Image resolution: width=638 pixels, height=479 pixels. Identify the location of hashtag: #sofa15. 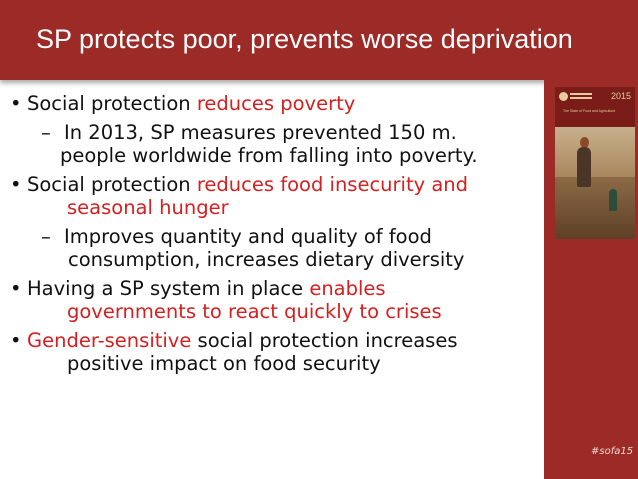
(612, 451).